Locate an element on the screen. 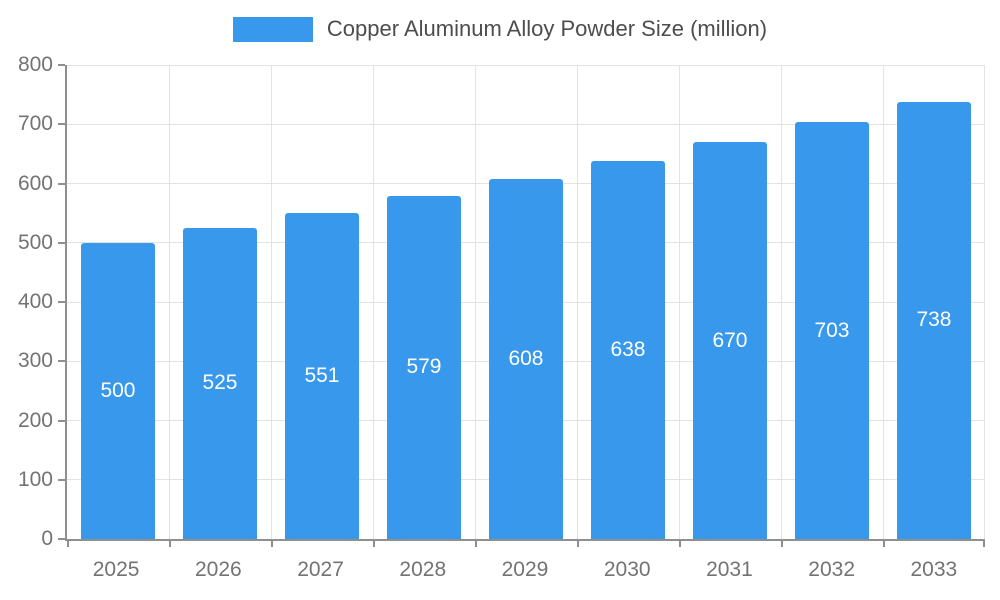 The width and height of the screenshot is (1000, 600). y-tick-label: 700 is located at coordinates (35, 124).